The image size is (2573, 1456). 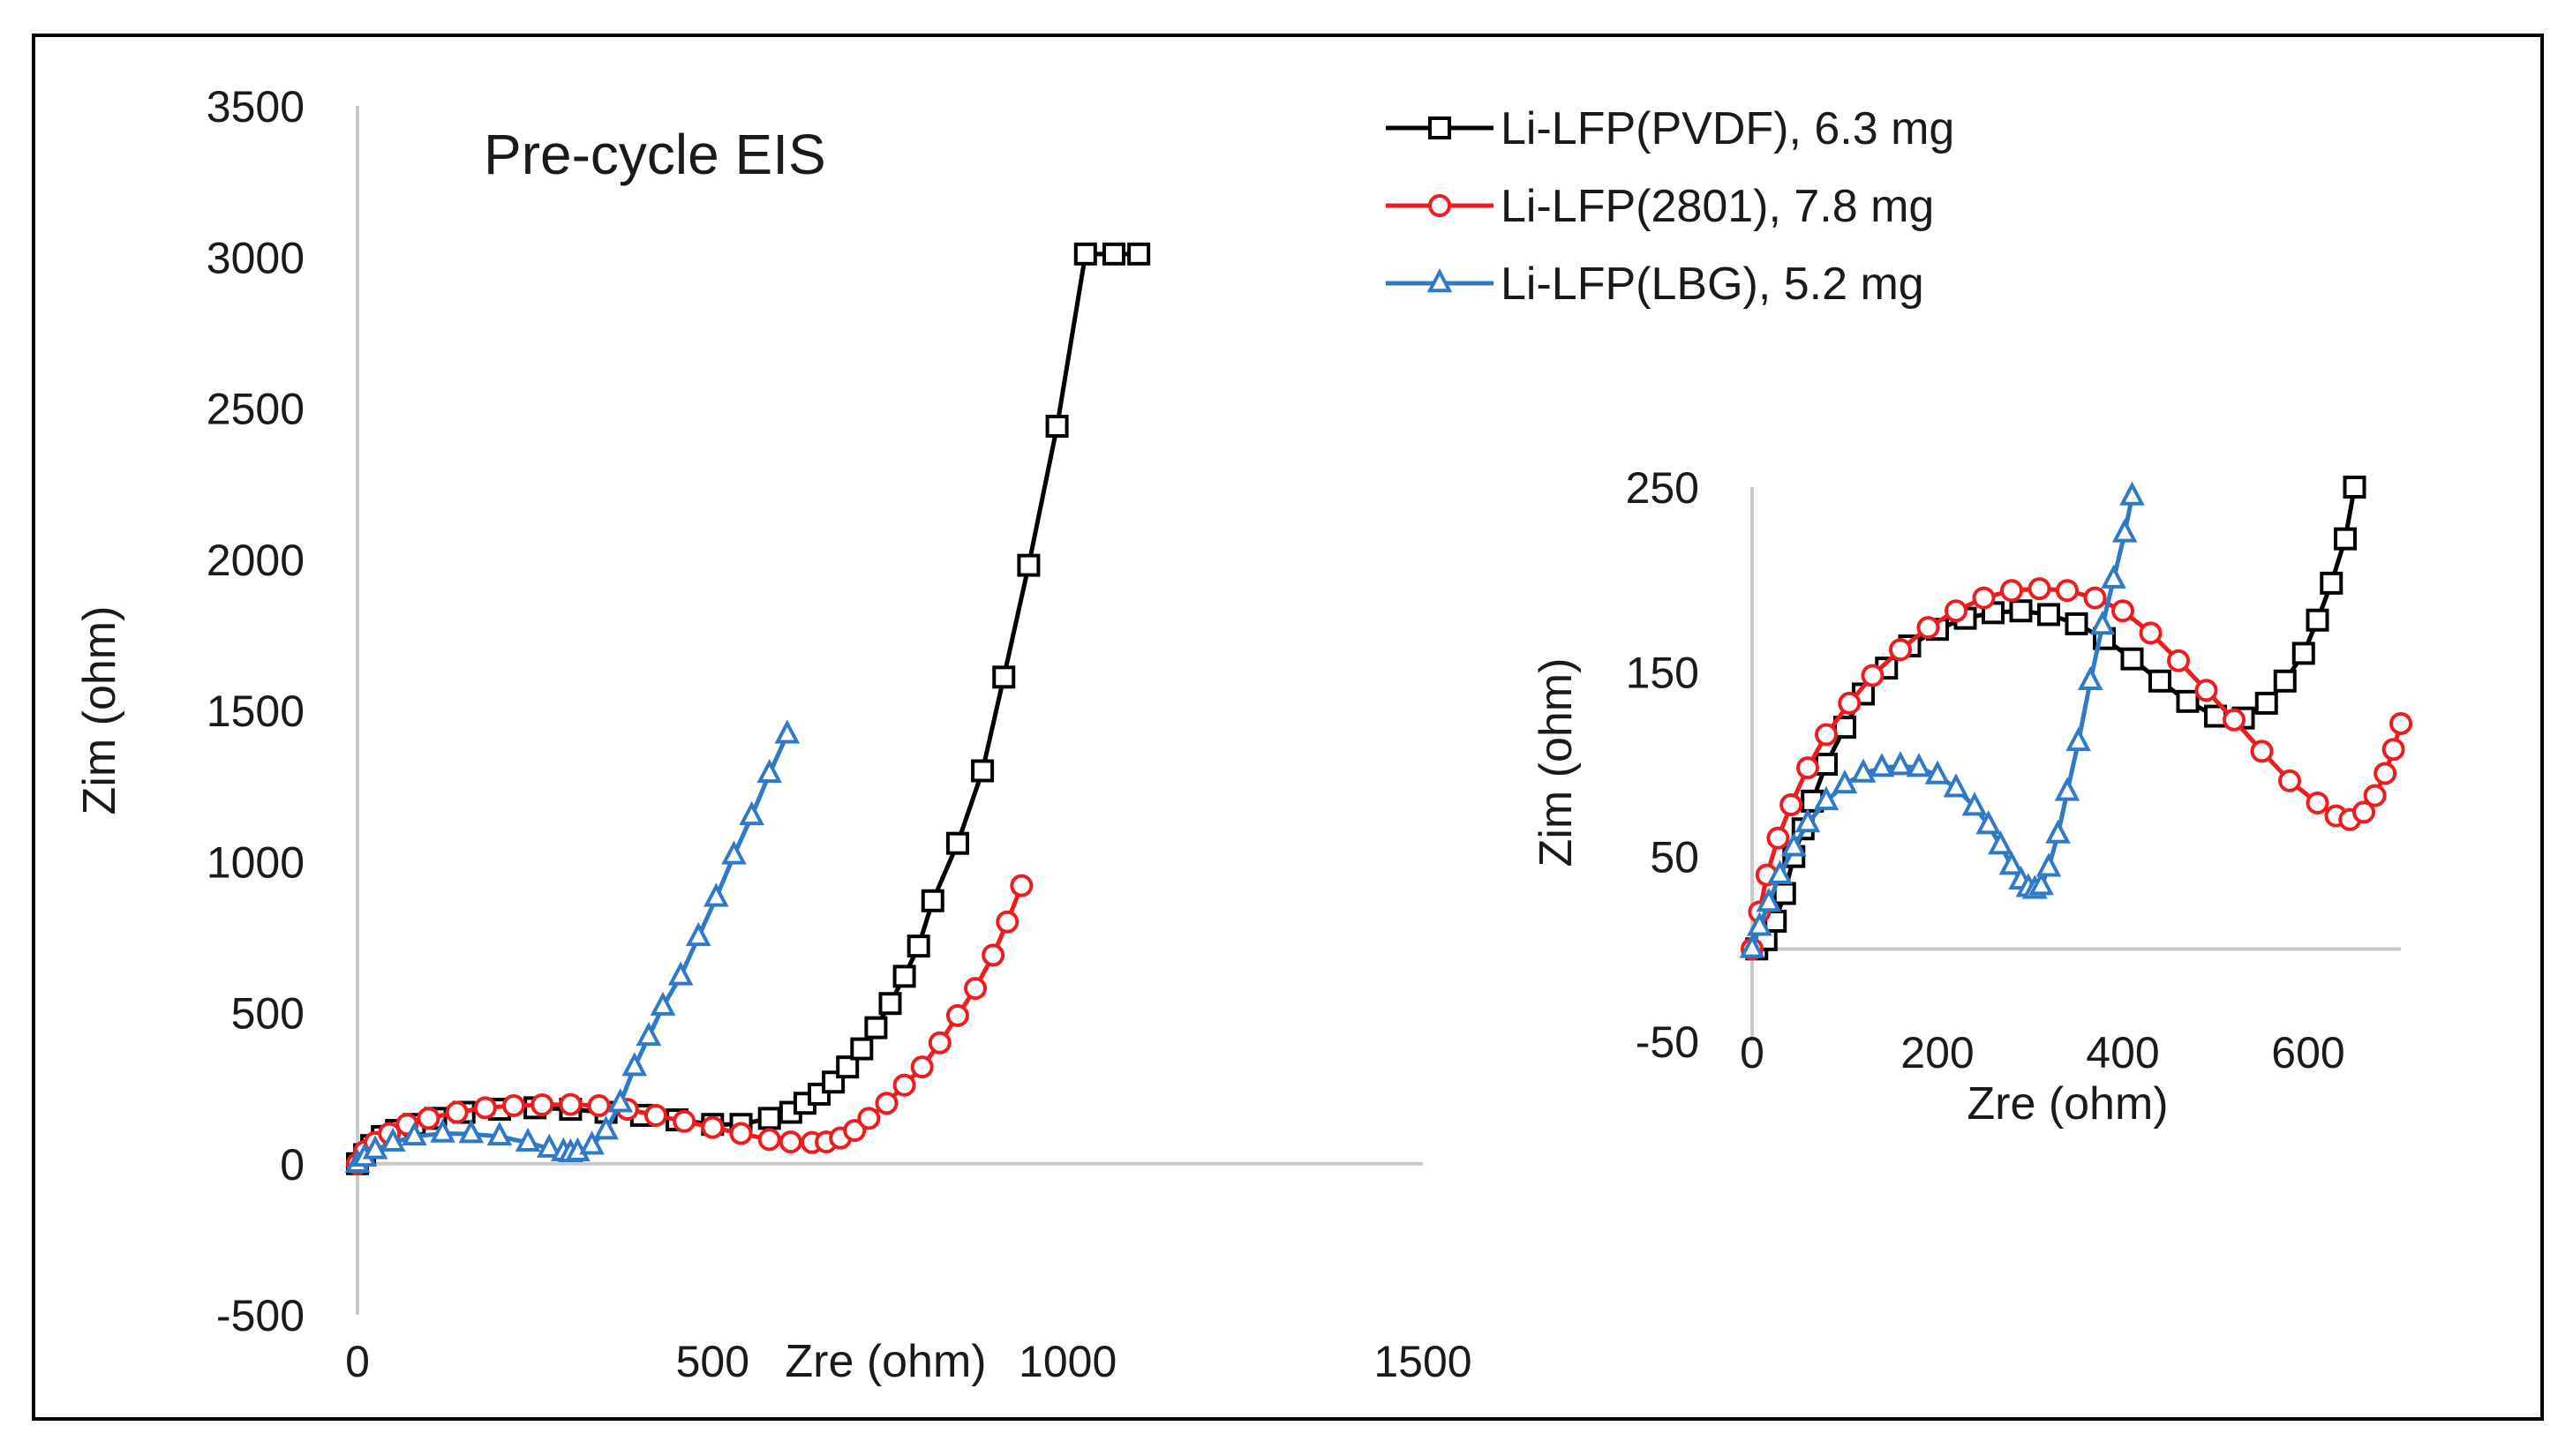 What do you see at coordinates (655, 154) in the screenshot?
I see `main-chart-title: Pre-cycle EIS` at bounding box center [655, 154].